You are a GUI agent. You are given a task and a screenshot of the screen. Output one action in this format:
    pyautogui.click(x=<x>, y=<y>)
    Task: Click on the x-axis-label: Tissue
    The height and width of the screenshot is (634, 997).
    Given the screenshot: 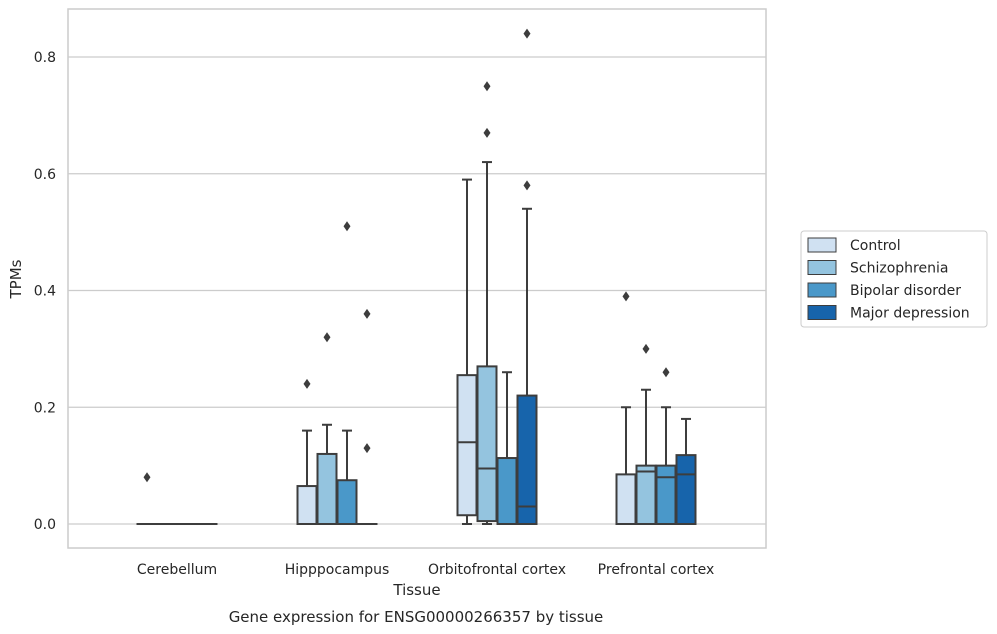 What is the action you would take?
    pyautogui.click(x=416, y=590)
    